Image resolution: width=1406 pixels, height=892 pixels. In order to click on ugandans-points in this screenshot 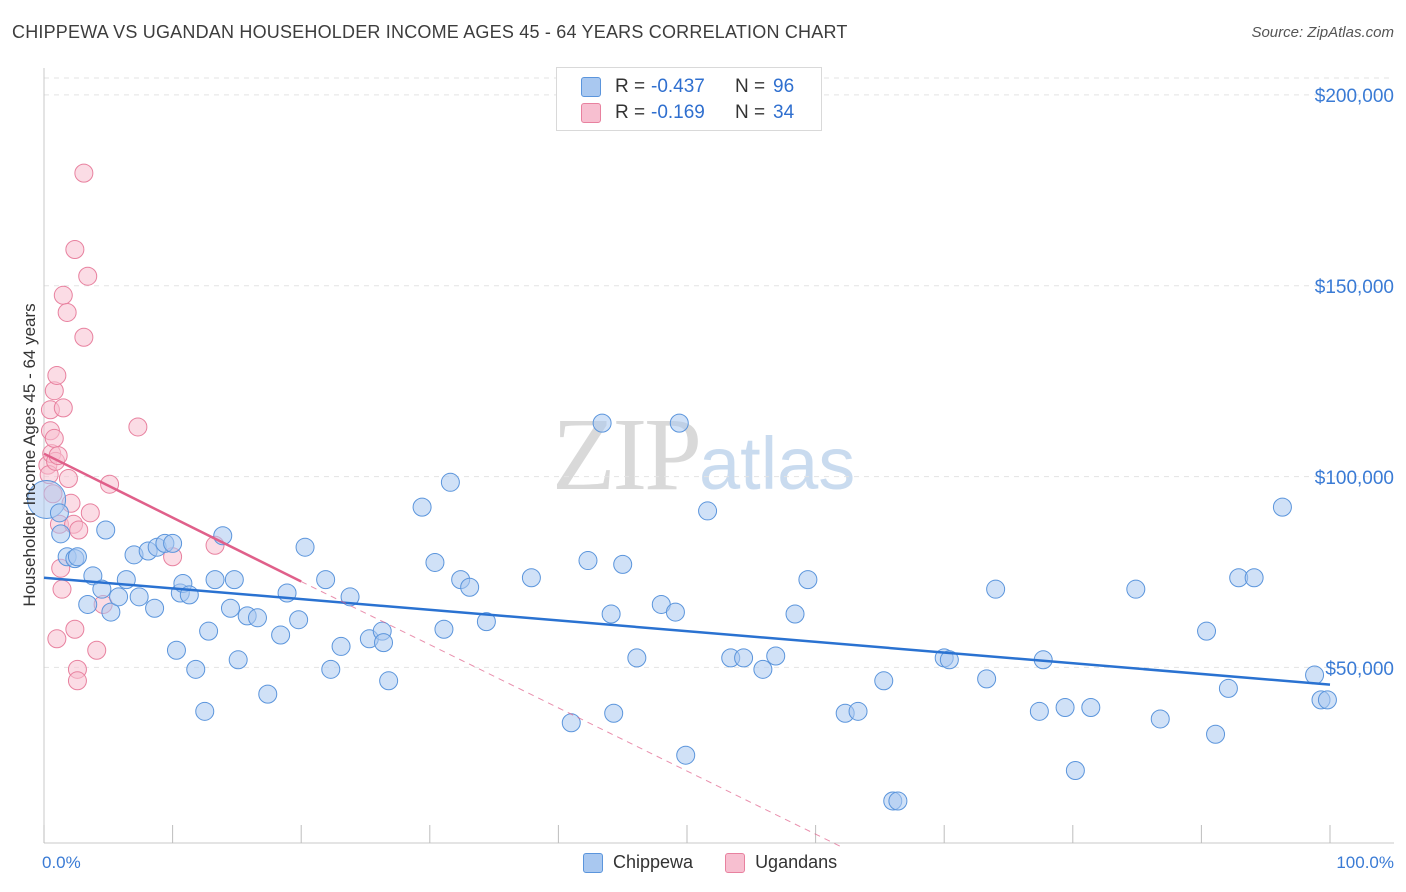, I will do `click(131, 427)`.